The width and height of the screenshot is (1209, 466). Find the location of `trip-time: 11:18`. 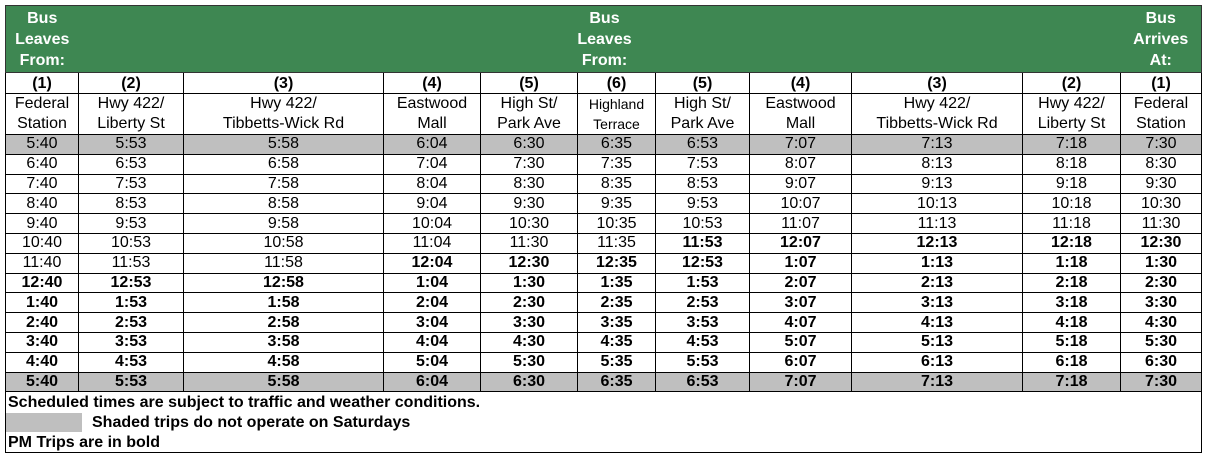

trip-time: 11:18 is located at coordinates (1071, 223).